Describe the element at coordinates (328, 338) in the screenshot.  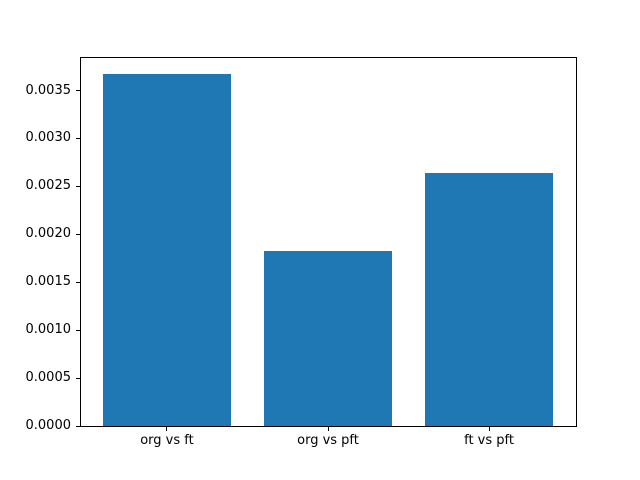
I see `bar-org-vs-pft` at that location.